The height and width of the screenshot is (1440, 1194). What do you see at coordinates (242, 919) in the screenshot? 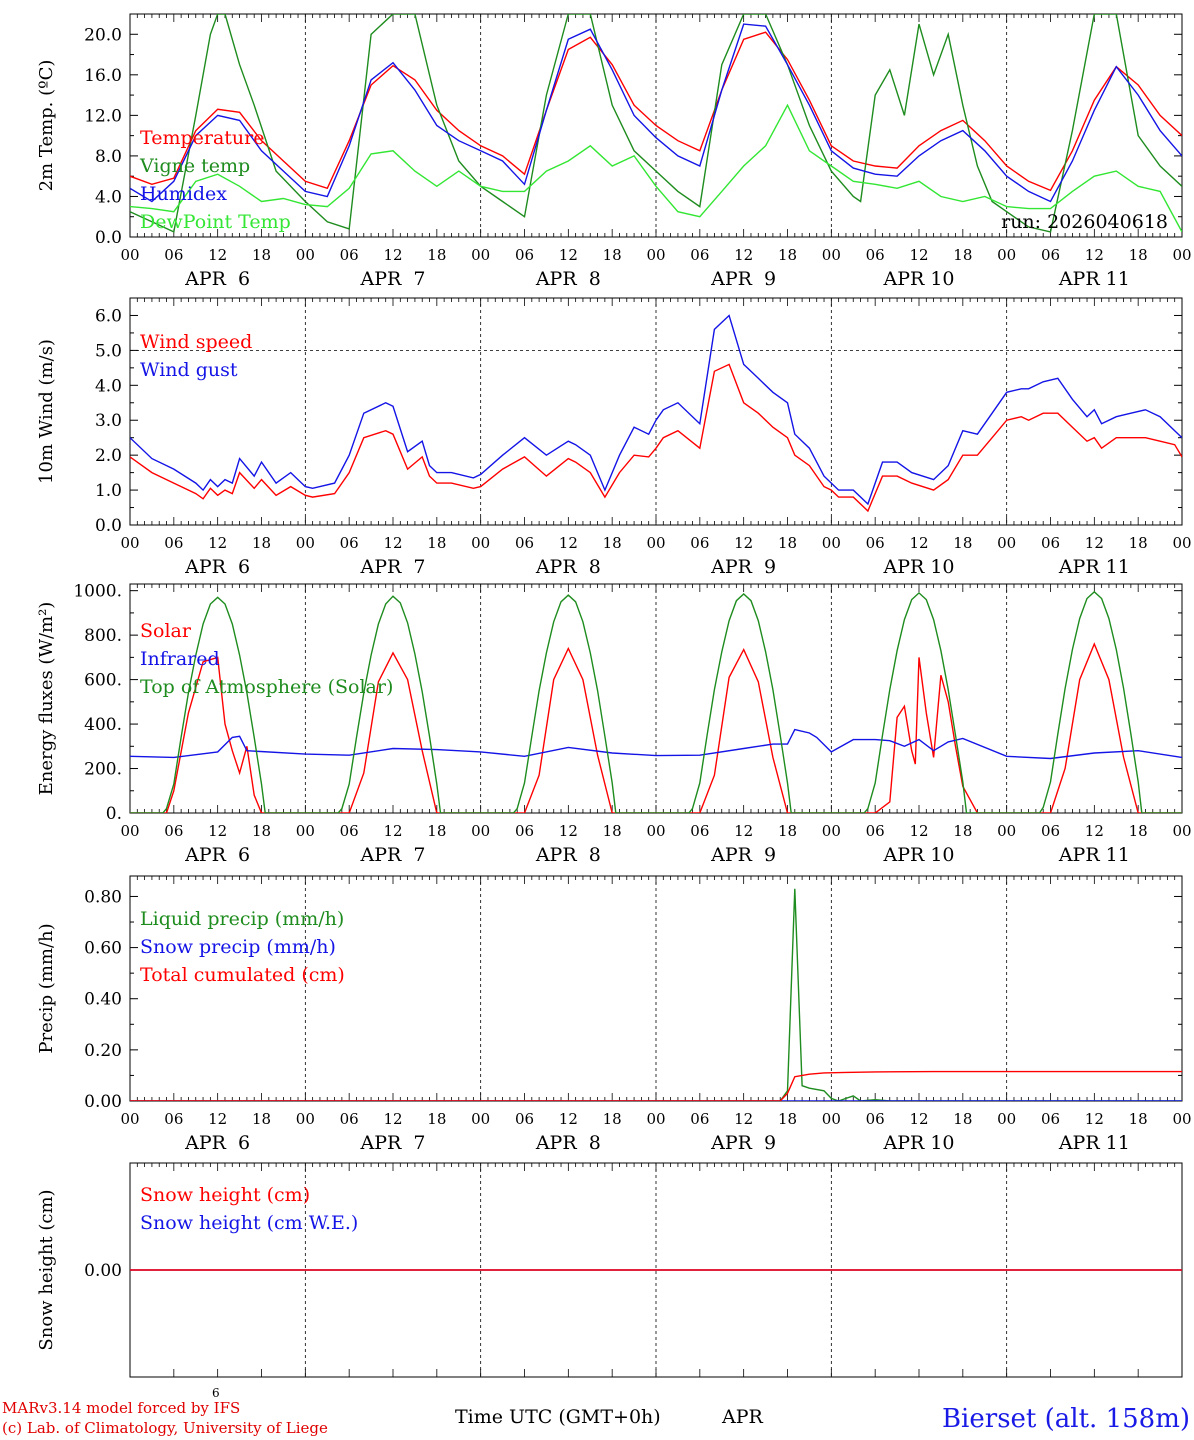
I see `legend-entry: Liquid precip (mm/h)` at bounding box center [242, 919].